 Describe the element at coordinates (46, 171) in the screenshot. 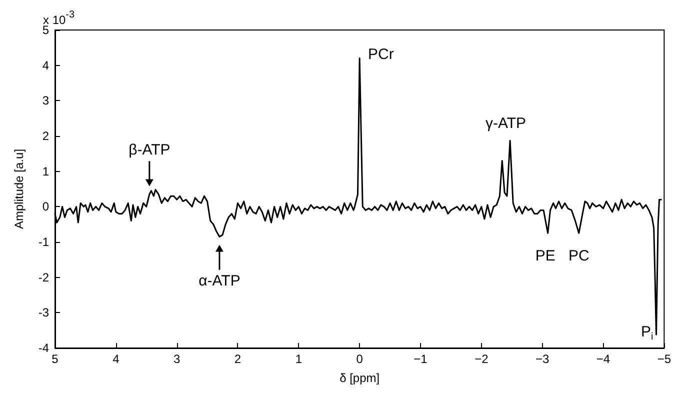

I see `y-tick-label: 1` at that location.